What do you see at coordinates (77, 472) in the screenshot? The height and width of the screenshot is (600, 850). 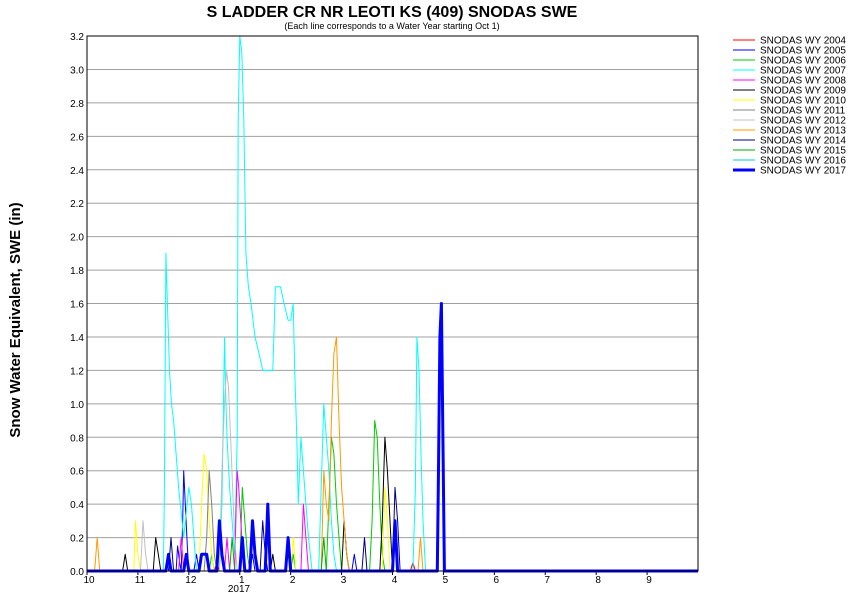 I see `y-tick-label: 0.6` at bounding box center [77, 472].